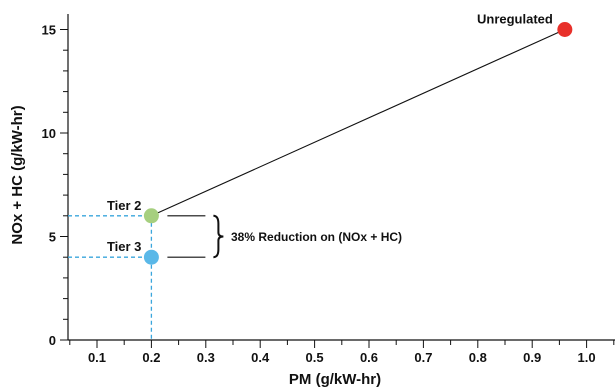 The image size is (615, 389). What do you see at coordinates (124, 205) in the screenshot?
I see `point-label-tier-2: Tier 2` at bounding box center [124, 205].